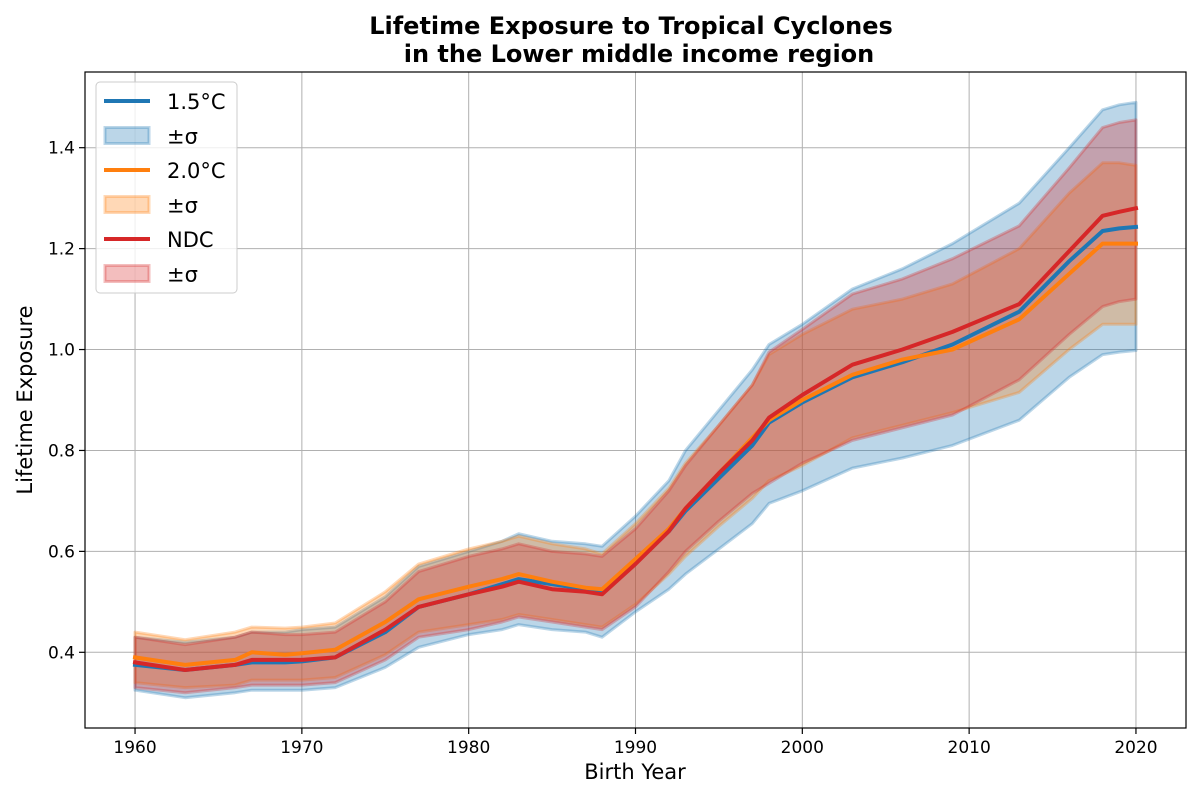 The image size is (1200, 800). Describe the element at coordinates (196, 171) in the screenshot. I see `legend-label-2-0-c: 2.0°C` at that location.